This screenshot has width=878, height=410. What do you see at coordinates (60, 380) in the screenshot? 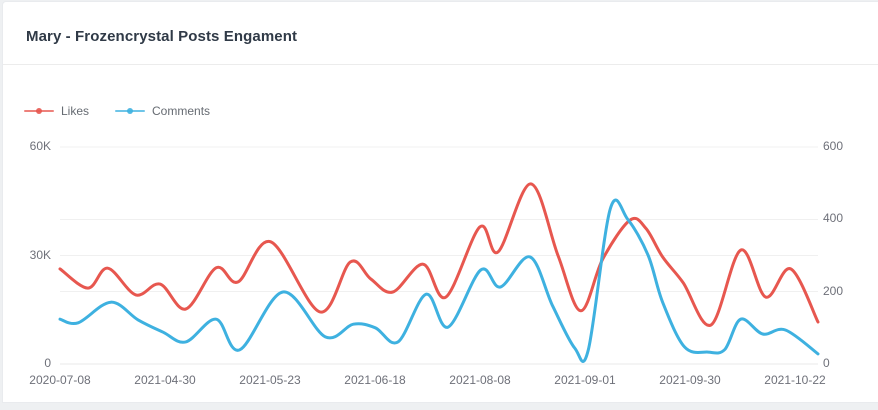
I see `x-axis-date-label: 2020-07-08` at bounding box center [60, 380].